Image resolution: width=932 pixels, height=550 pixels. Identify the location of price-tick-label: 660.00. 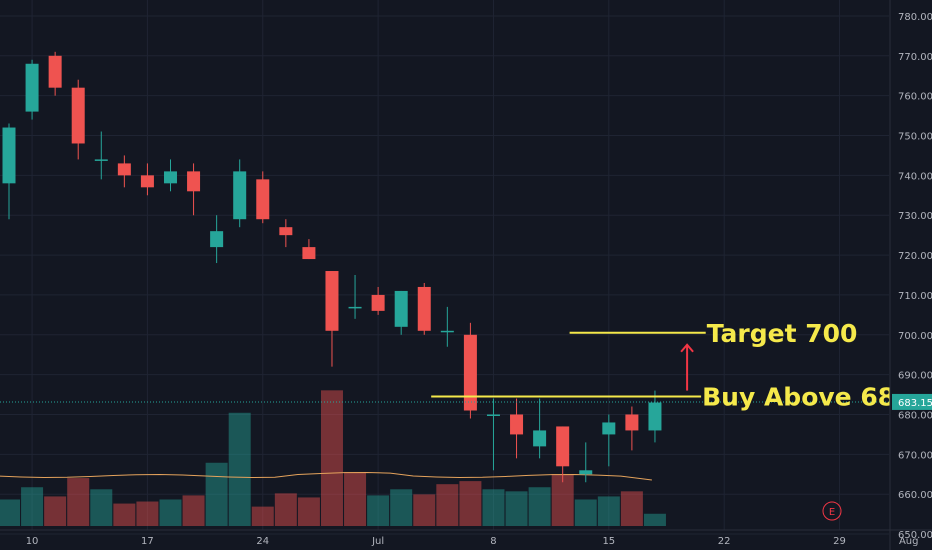
(915, 495).